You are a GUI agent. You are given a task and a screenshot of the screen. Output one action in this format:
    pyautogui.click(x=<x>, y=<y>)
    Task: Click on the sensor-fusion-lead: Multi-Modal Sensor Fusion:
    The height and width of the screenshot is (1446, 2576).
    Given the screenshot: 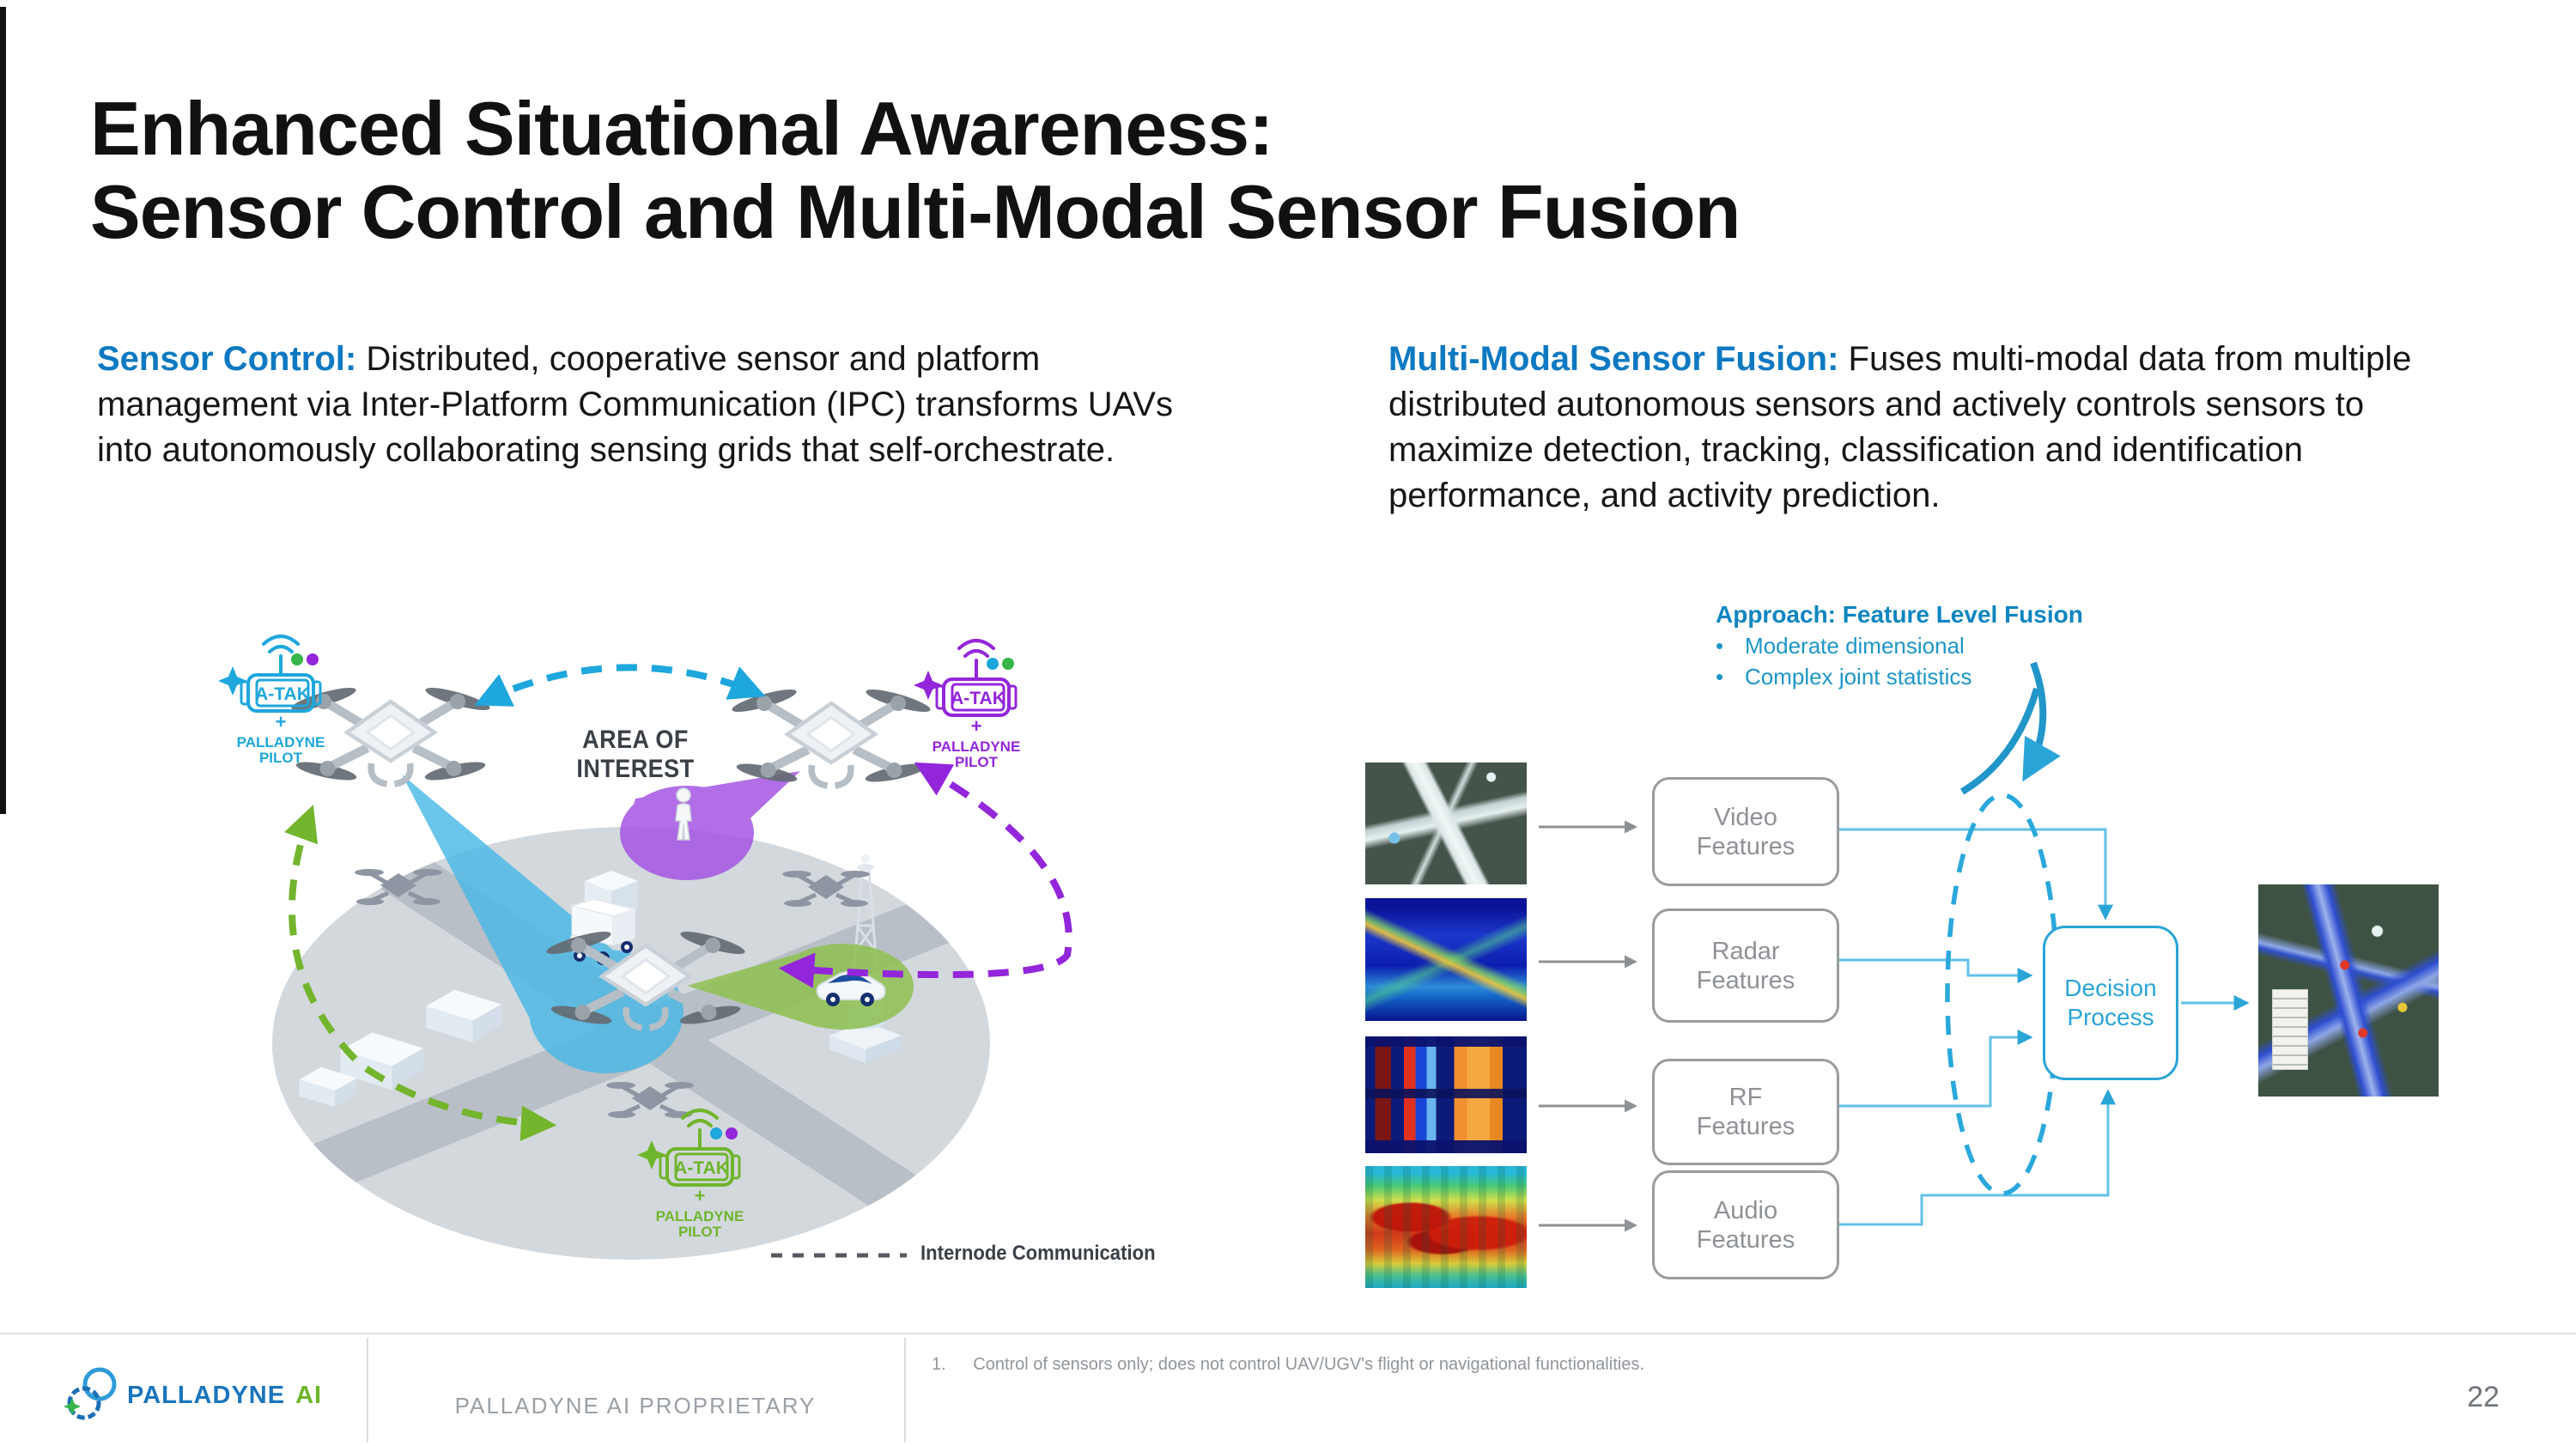 What is the action you would take?
    pyautogui.click(x=1613, y=359)
    